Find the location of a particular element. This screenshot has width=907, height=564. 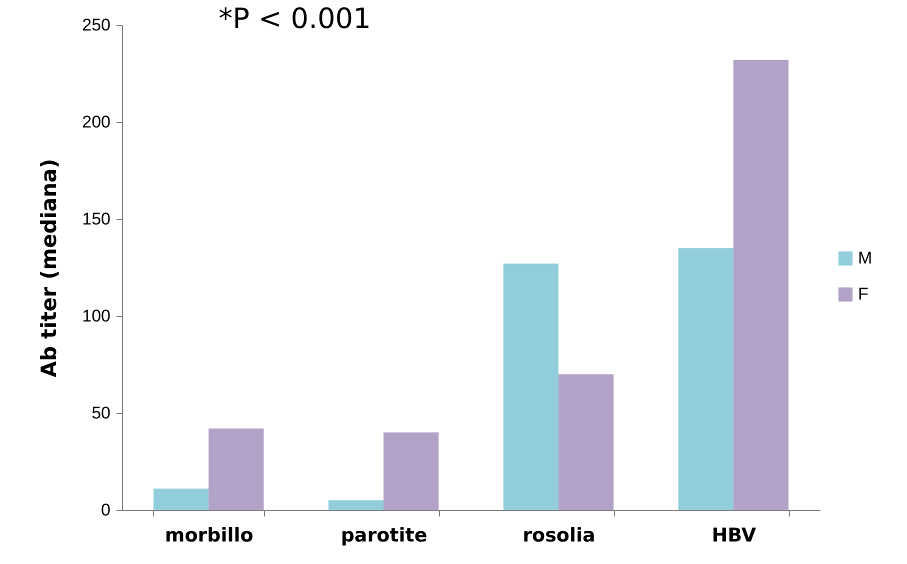

y-tick-label: 100 is located at coordinates (96, 316).